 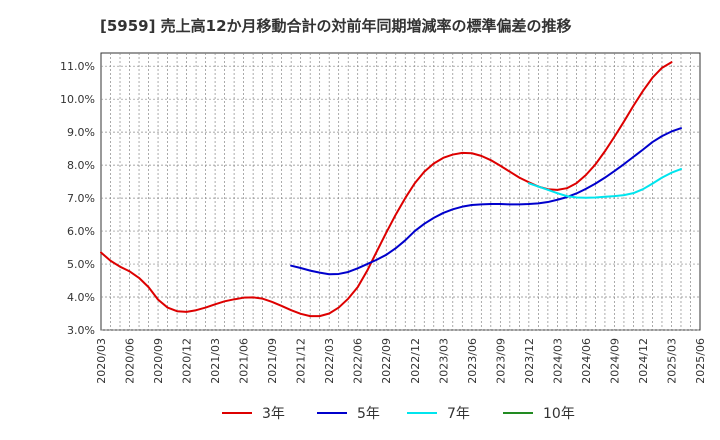 I want to click on y-tick-label: 3.0%, so click(x=81, y=330).